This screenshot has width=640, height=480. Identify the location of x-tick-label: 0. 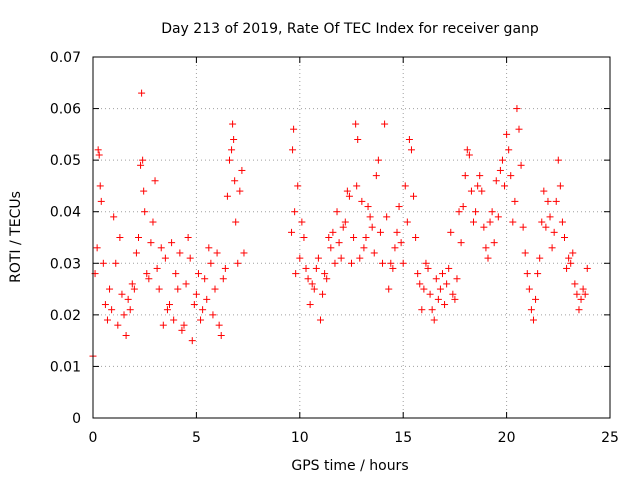
(93, 438).